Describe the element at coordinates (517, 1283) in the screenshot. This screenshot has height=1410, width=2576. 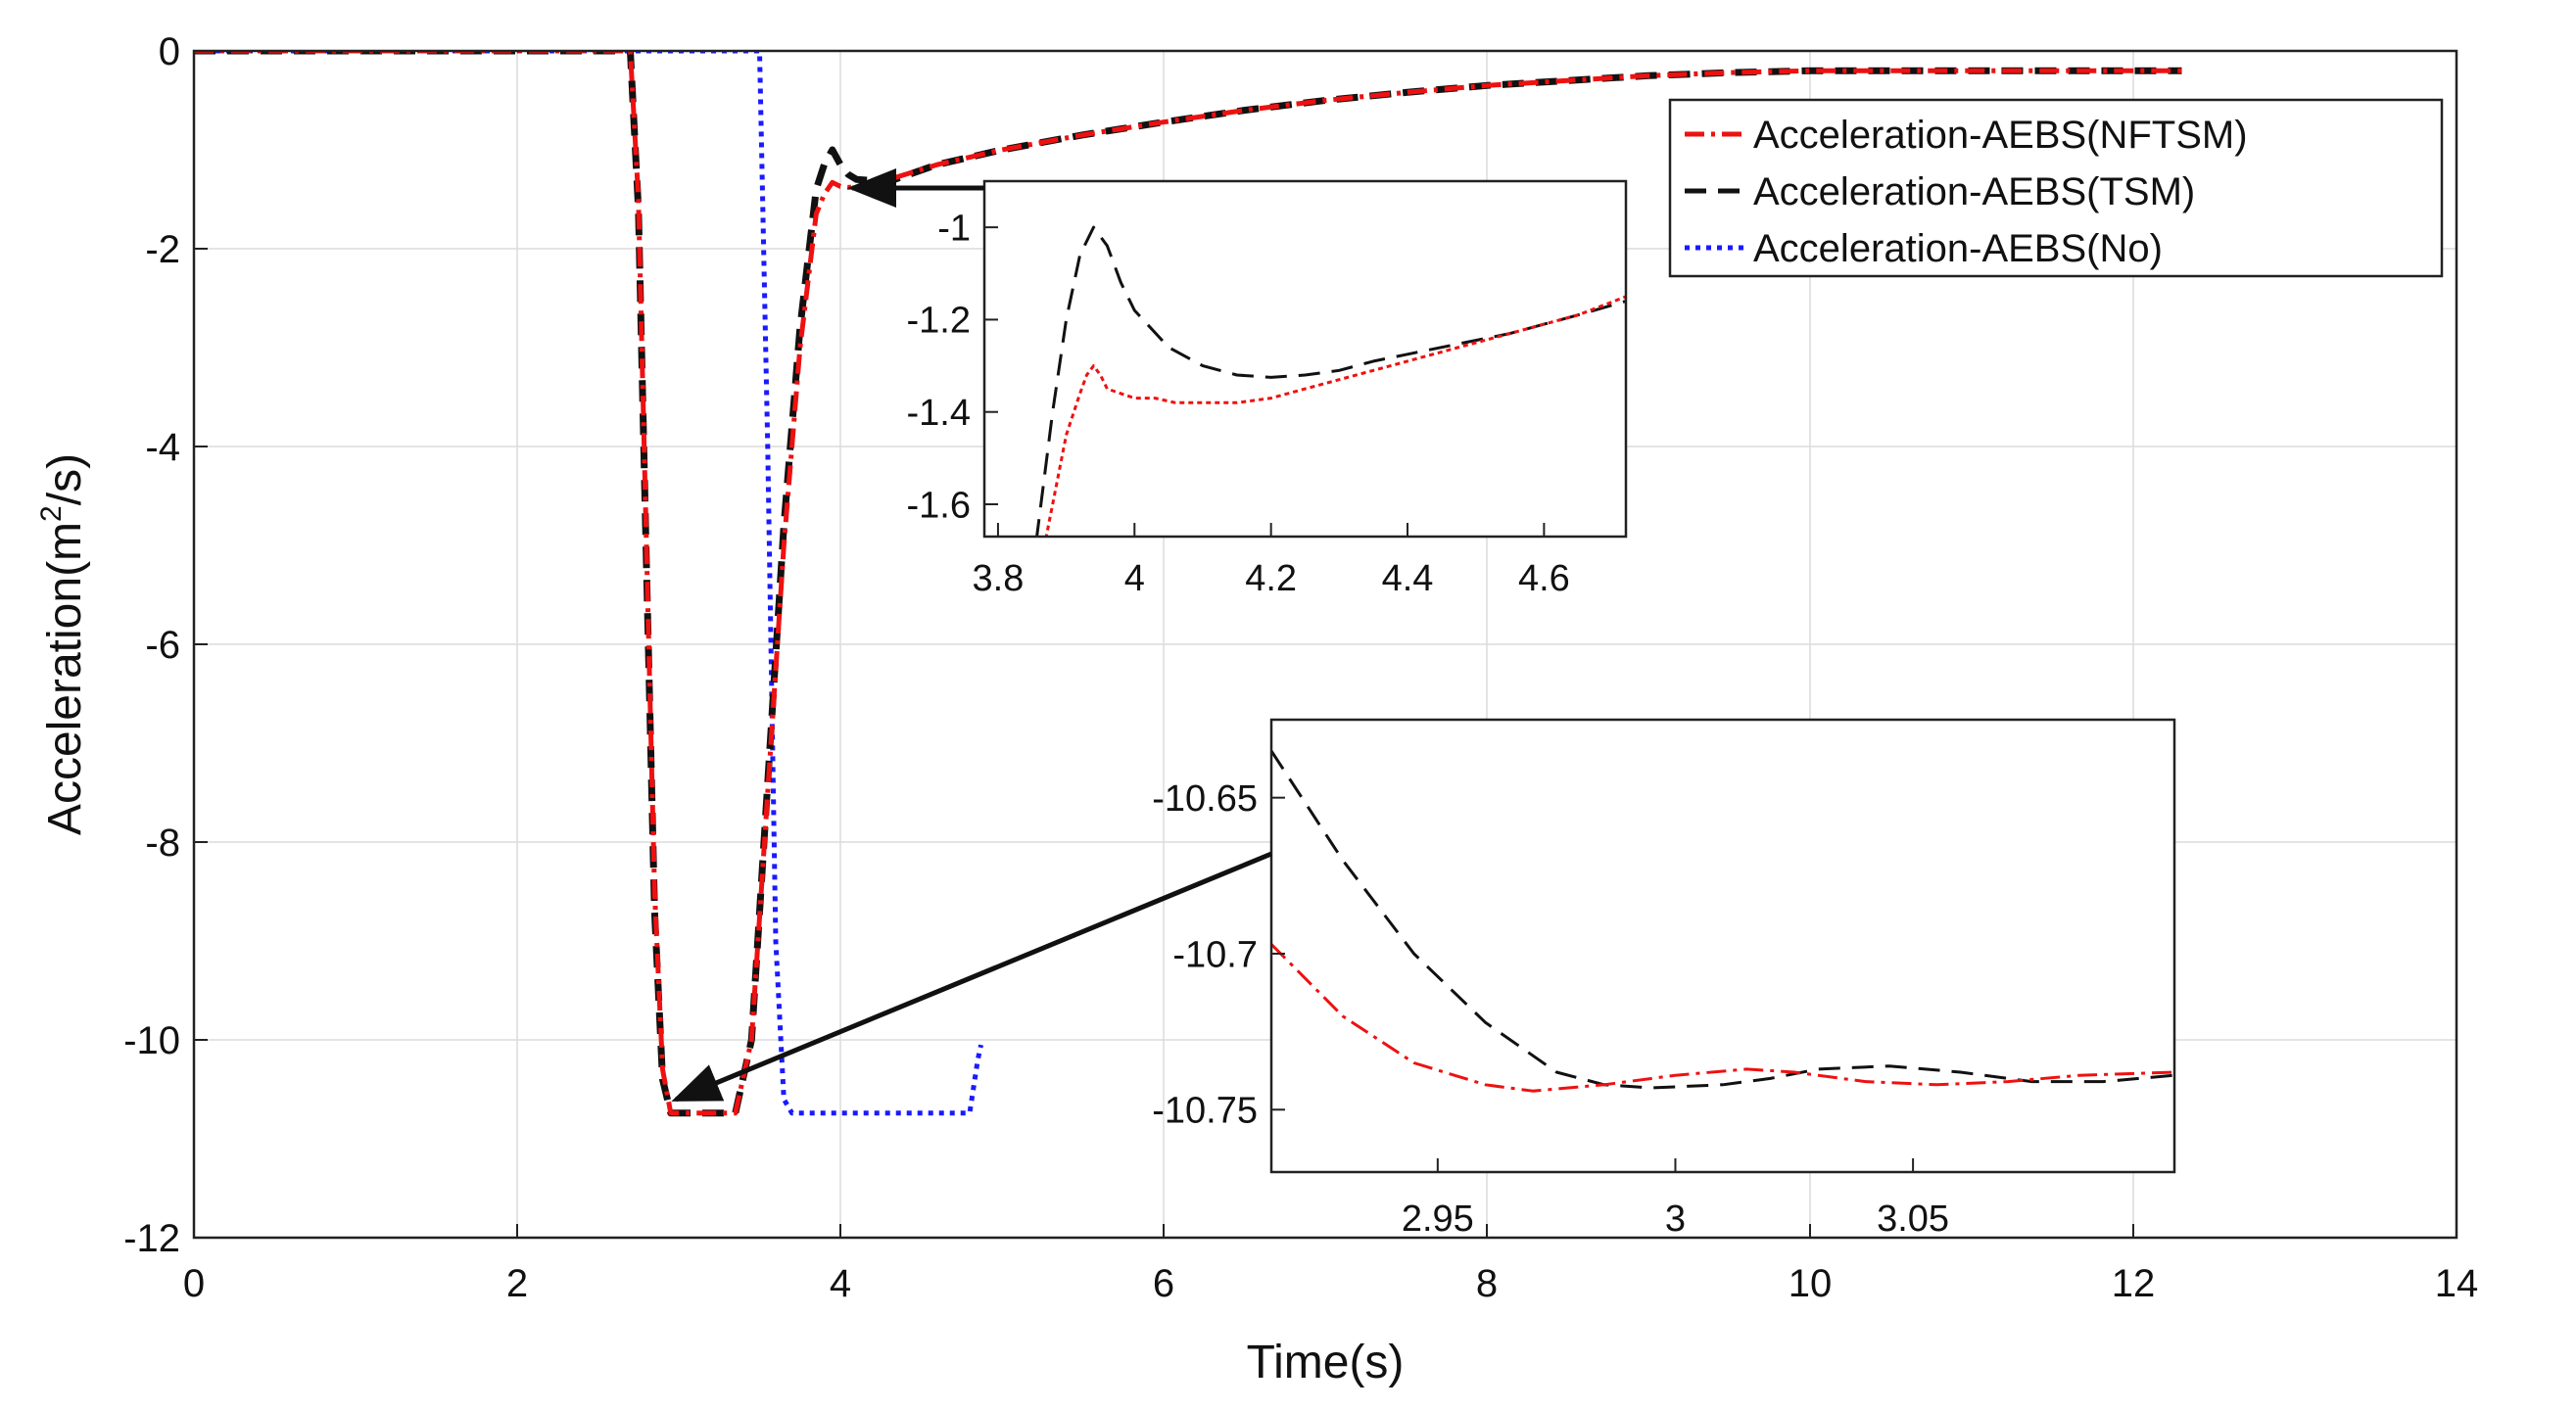
I see `x-tick-label: 2` at that location.